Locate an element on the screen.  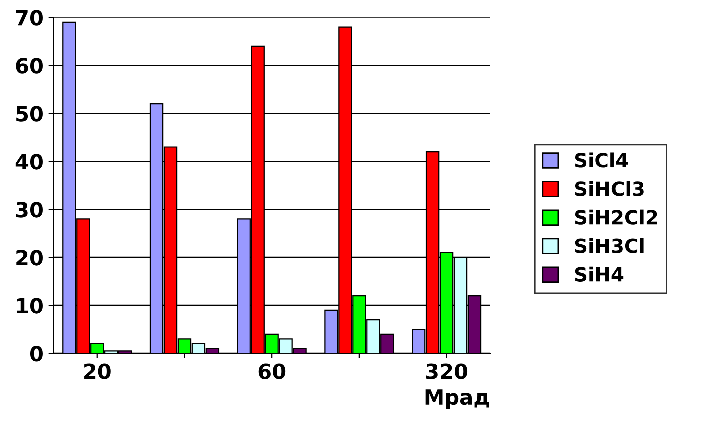
y-tick-label: 10 is located at coordinates (30, 306).